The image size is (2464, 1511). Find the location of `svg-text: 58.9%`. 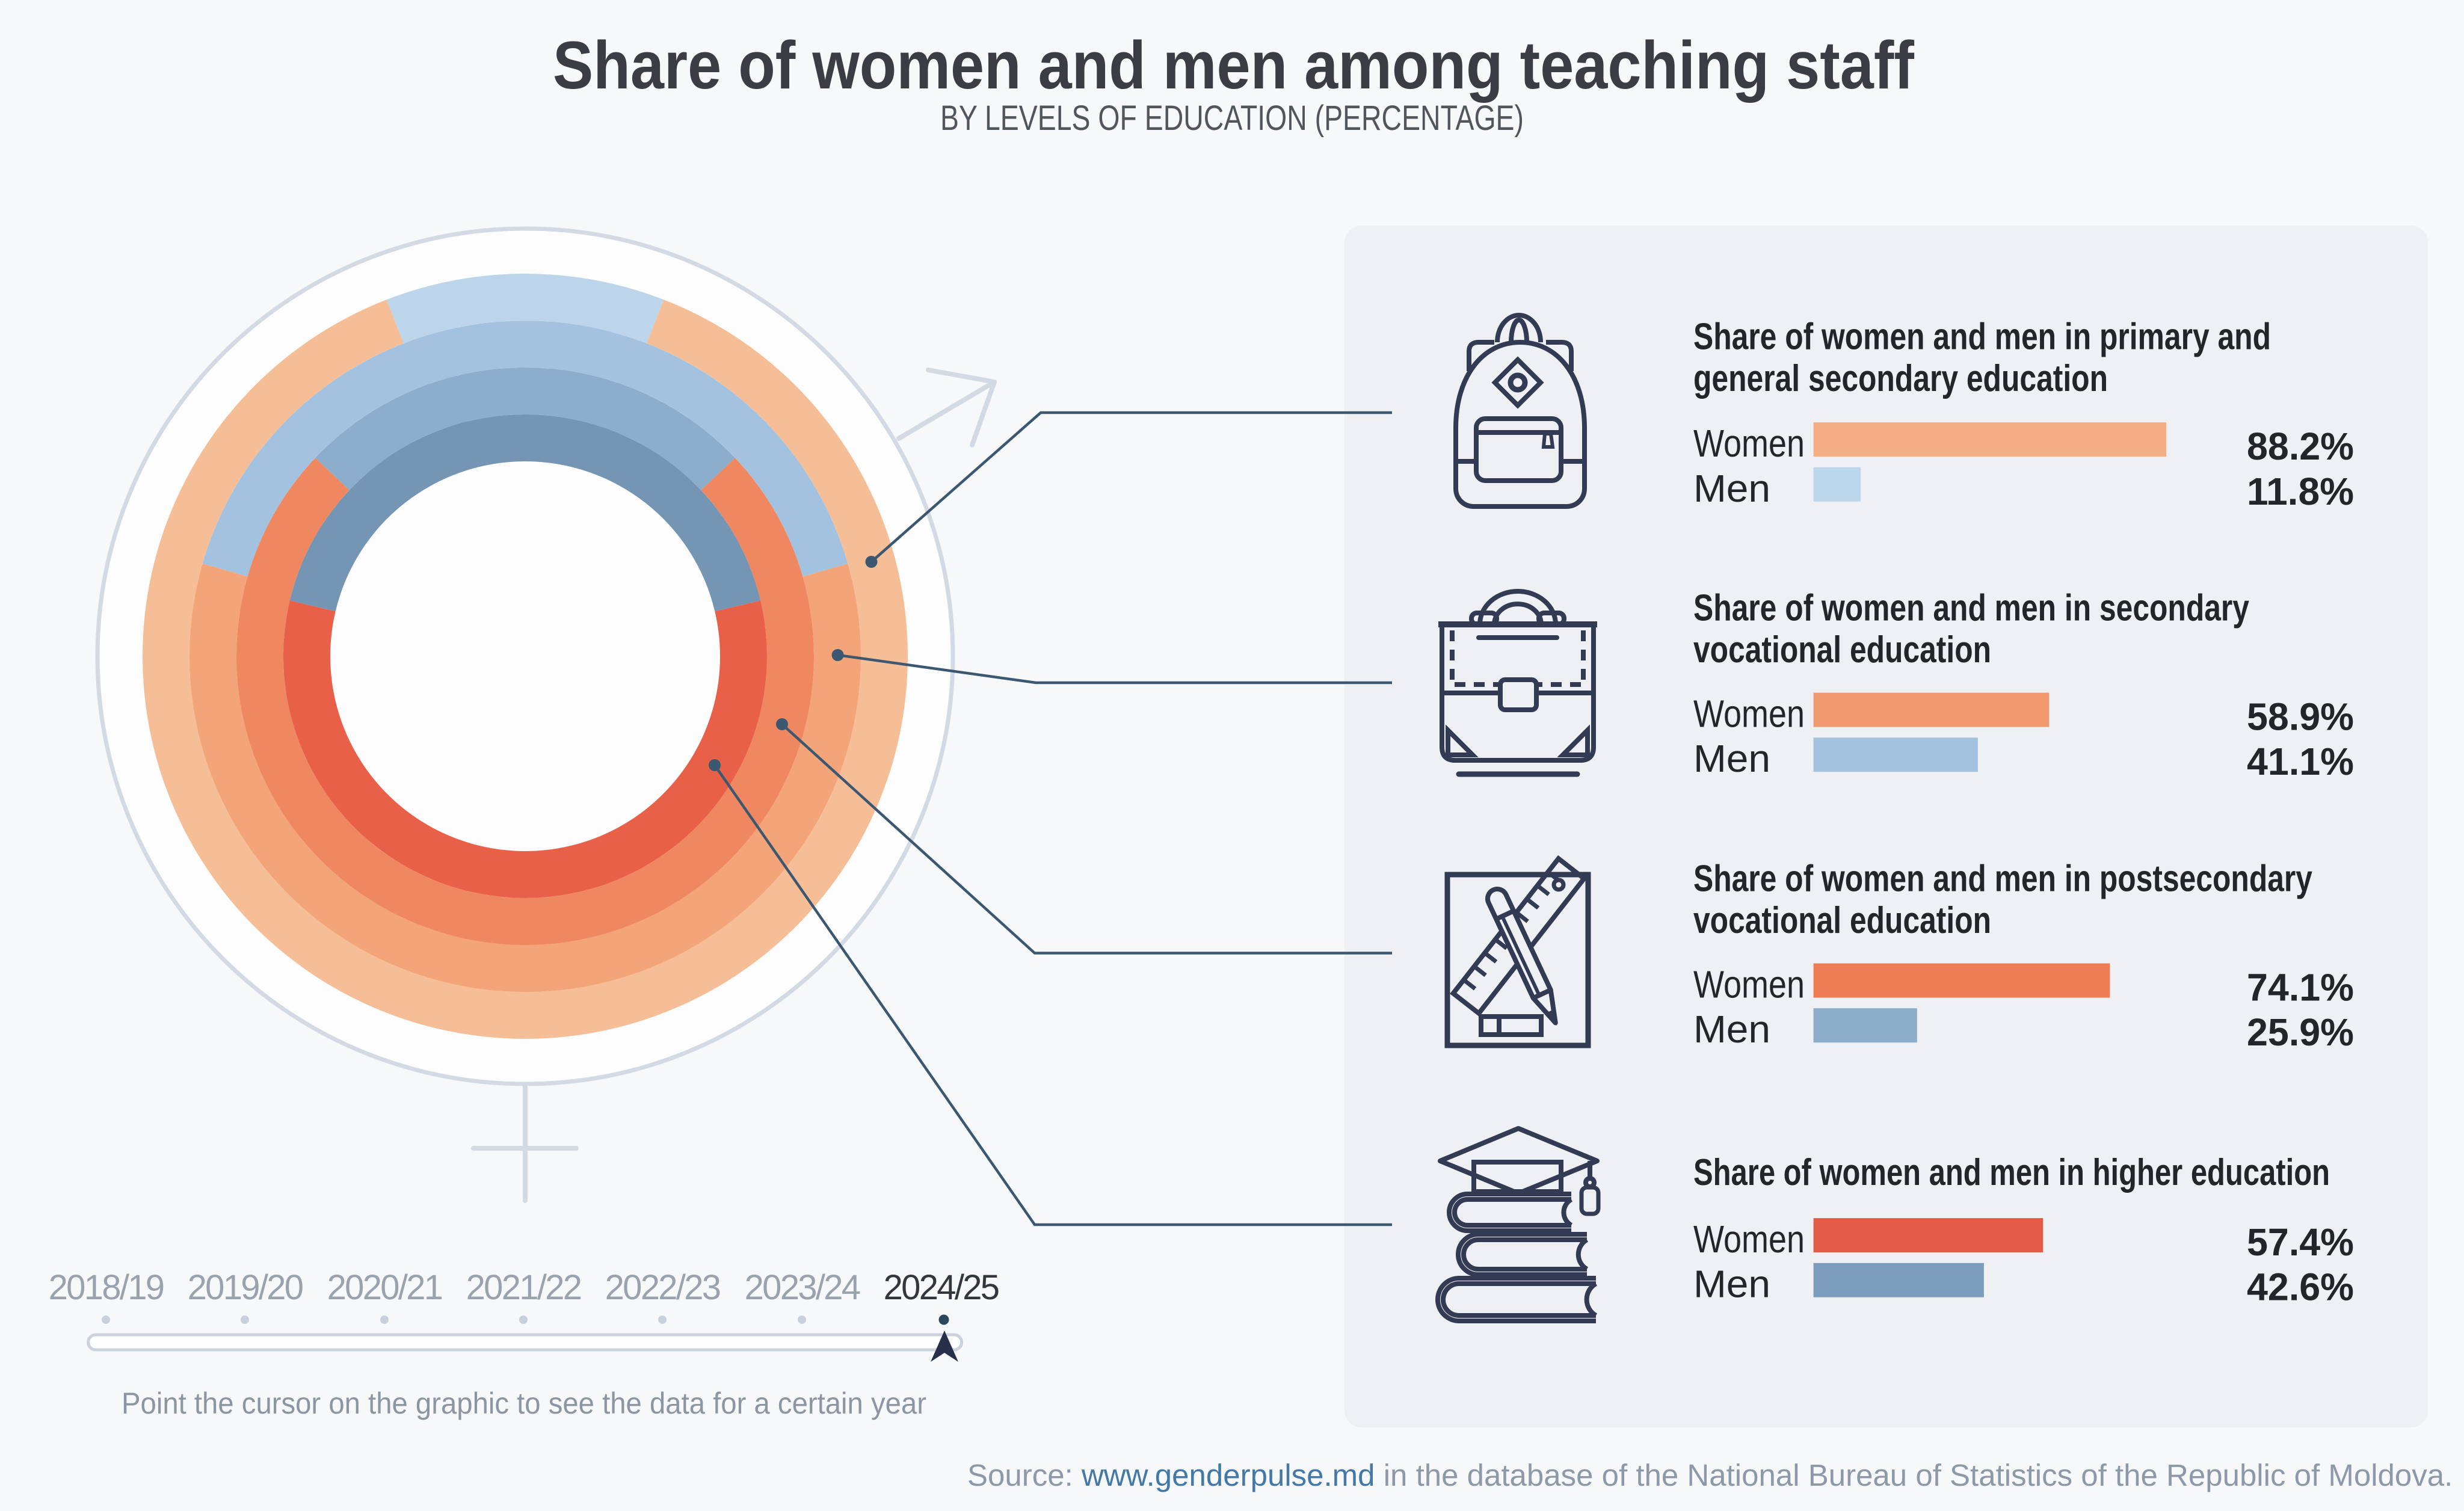

svg-text: 58.9% is located at coordinates (2300, 717).